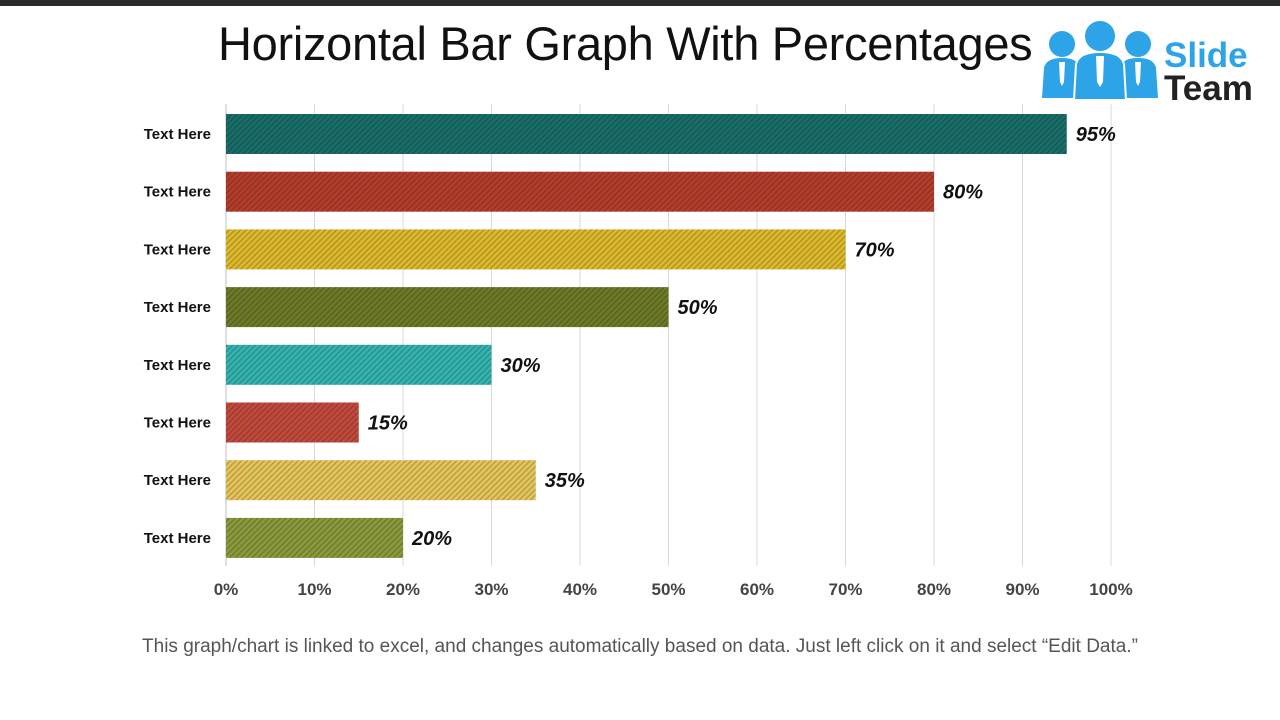 This screenshot has width=1280, height=720. Describe the element at coordinates (1208, 88) in the screenshot. I see `logo-word-team: Team` at that location.